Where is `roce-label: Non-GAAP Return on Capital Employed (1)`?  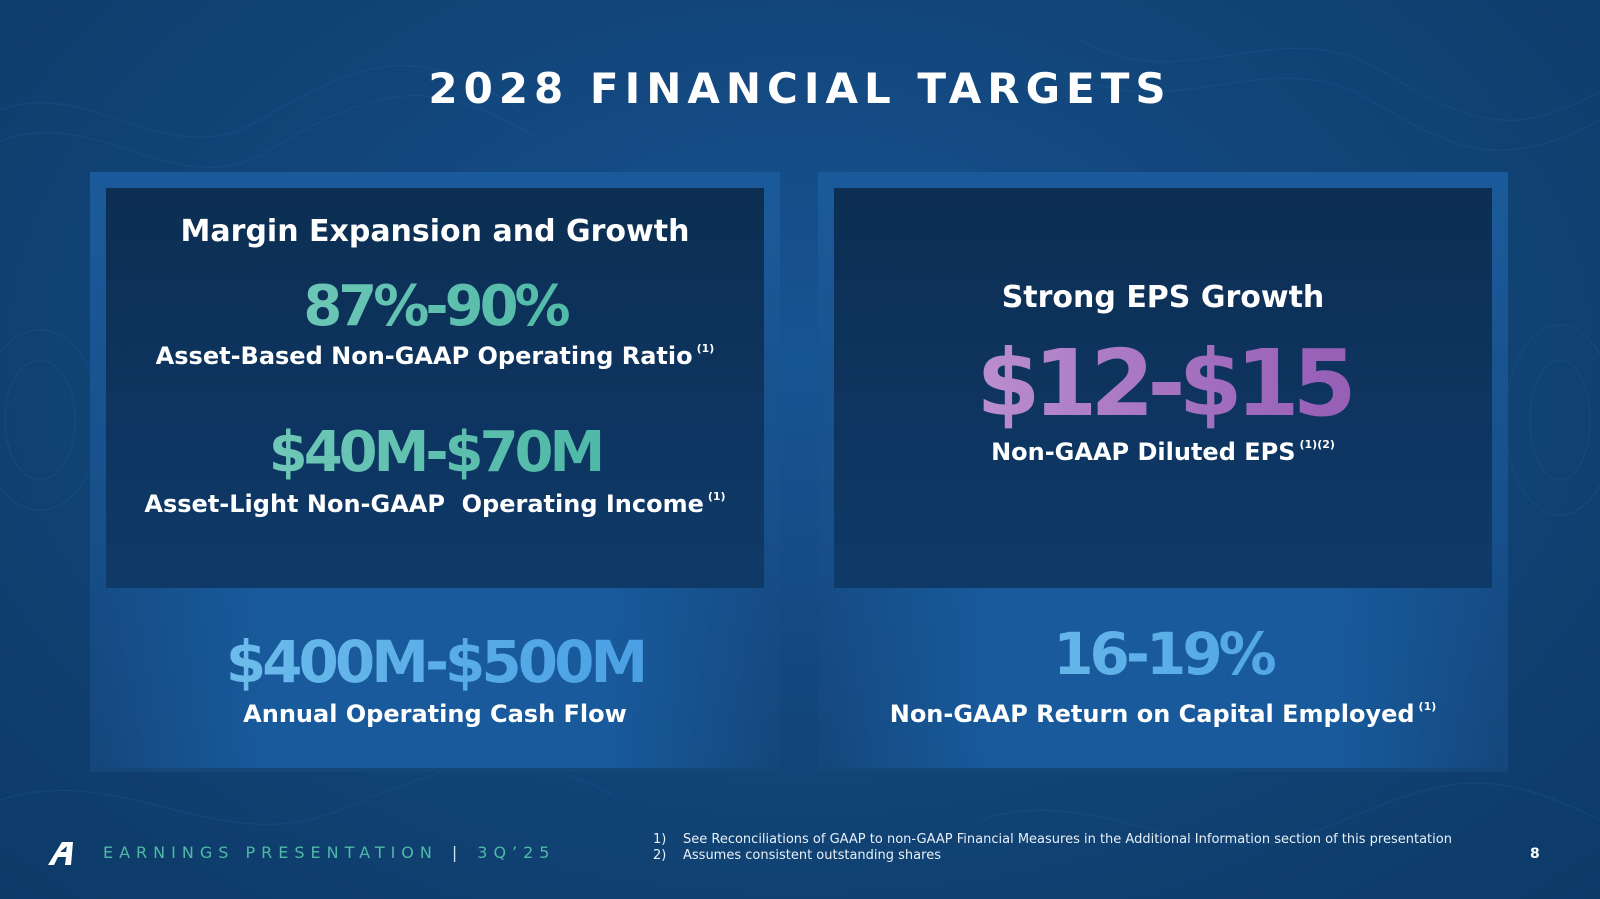 roce-label: Non-GAAP Return on Capital Employed (1) is located at coordinates (1163, 714).